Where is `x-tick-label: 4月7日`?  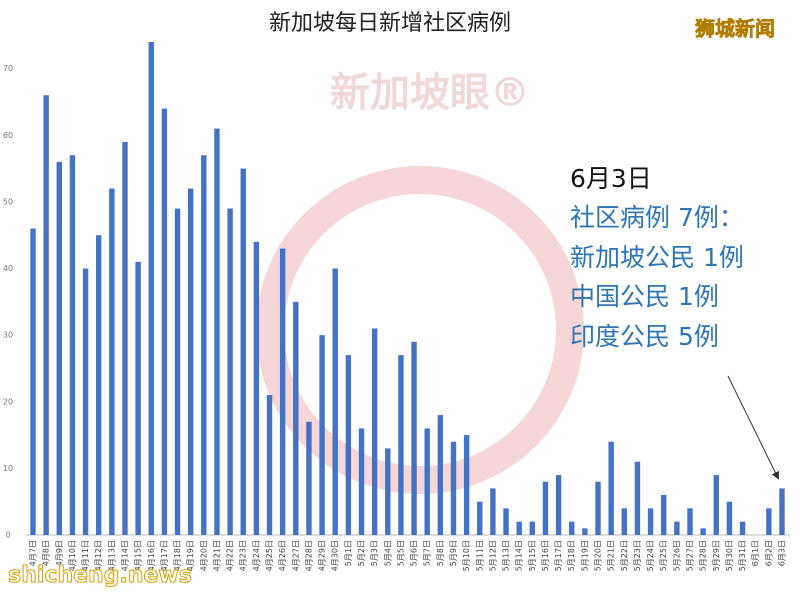
x-tick-label: 4月7日 is located at coordinates (33, 553).